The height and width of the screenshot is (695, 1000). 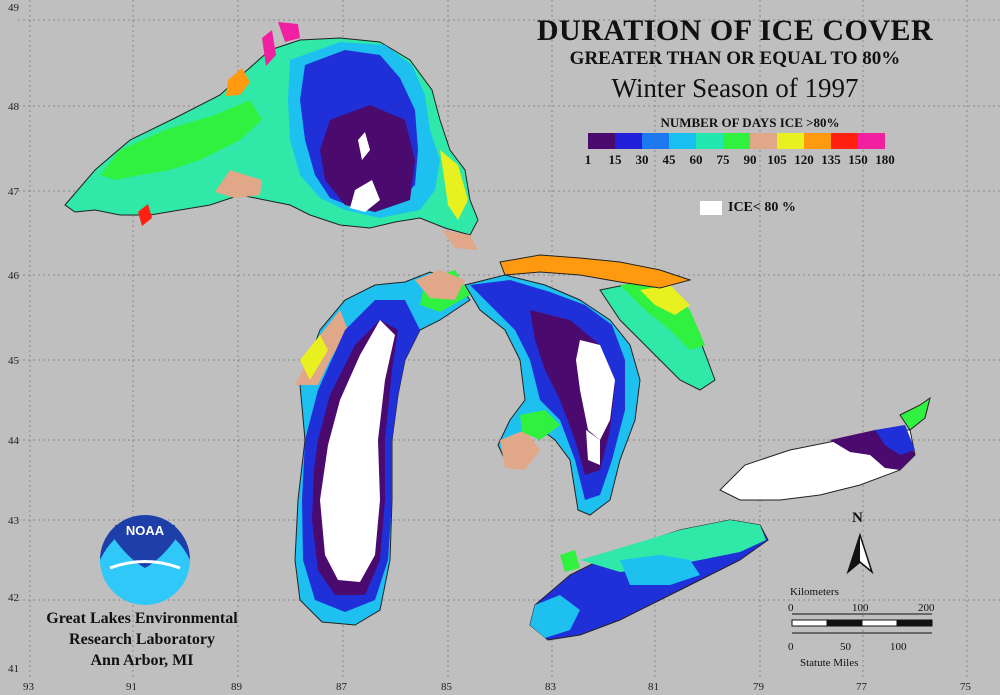 I want to click on lake-ontario, so click(x=825, y=448).